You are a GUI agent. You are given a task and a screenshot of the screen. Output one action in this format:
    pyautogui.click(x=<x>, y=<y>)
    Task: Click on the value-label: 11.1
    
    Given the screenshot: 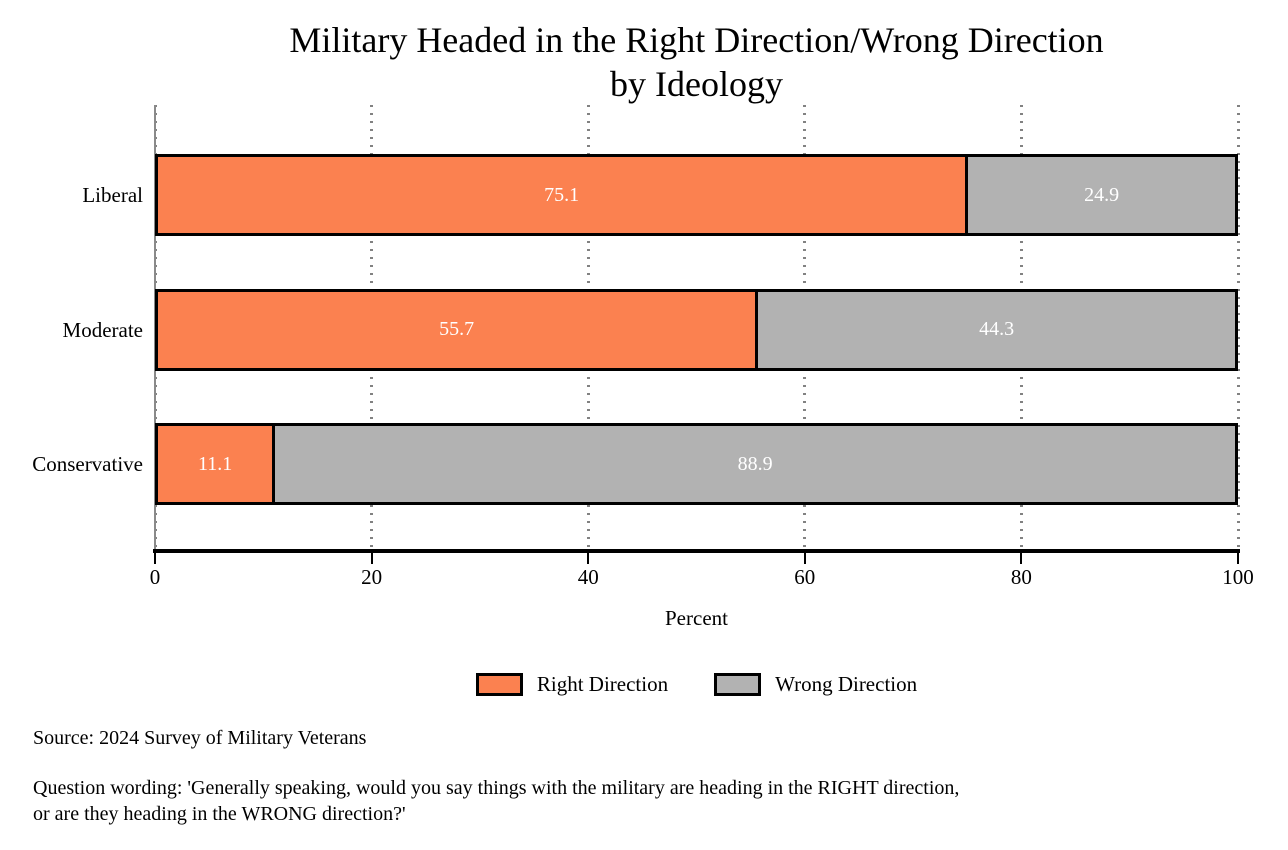 What is the action you would take?
    pyautogui.click(x=215, y=463)
    